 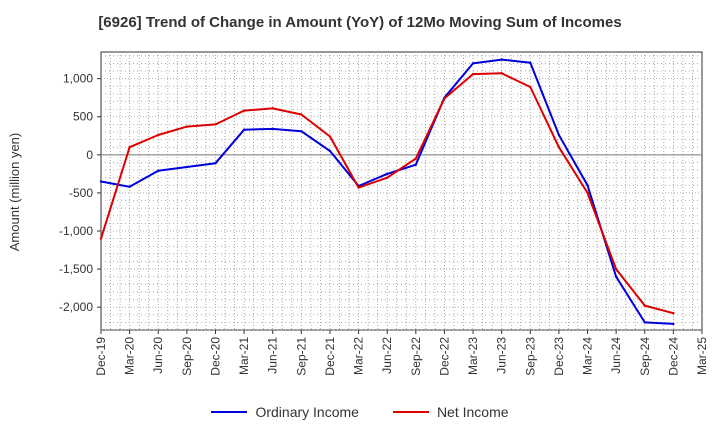 I want to click on x-tick-label: Dec-19, so click(x=101, y=356).